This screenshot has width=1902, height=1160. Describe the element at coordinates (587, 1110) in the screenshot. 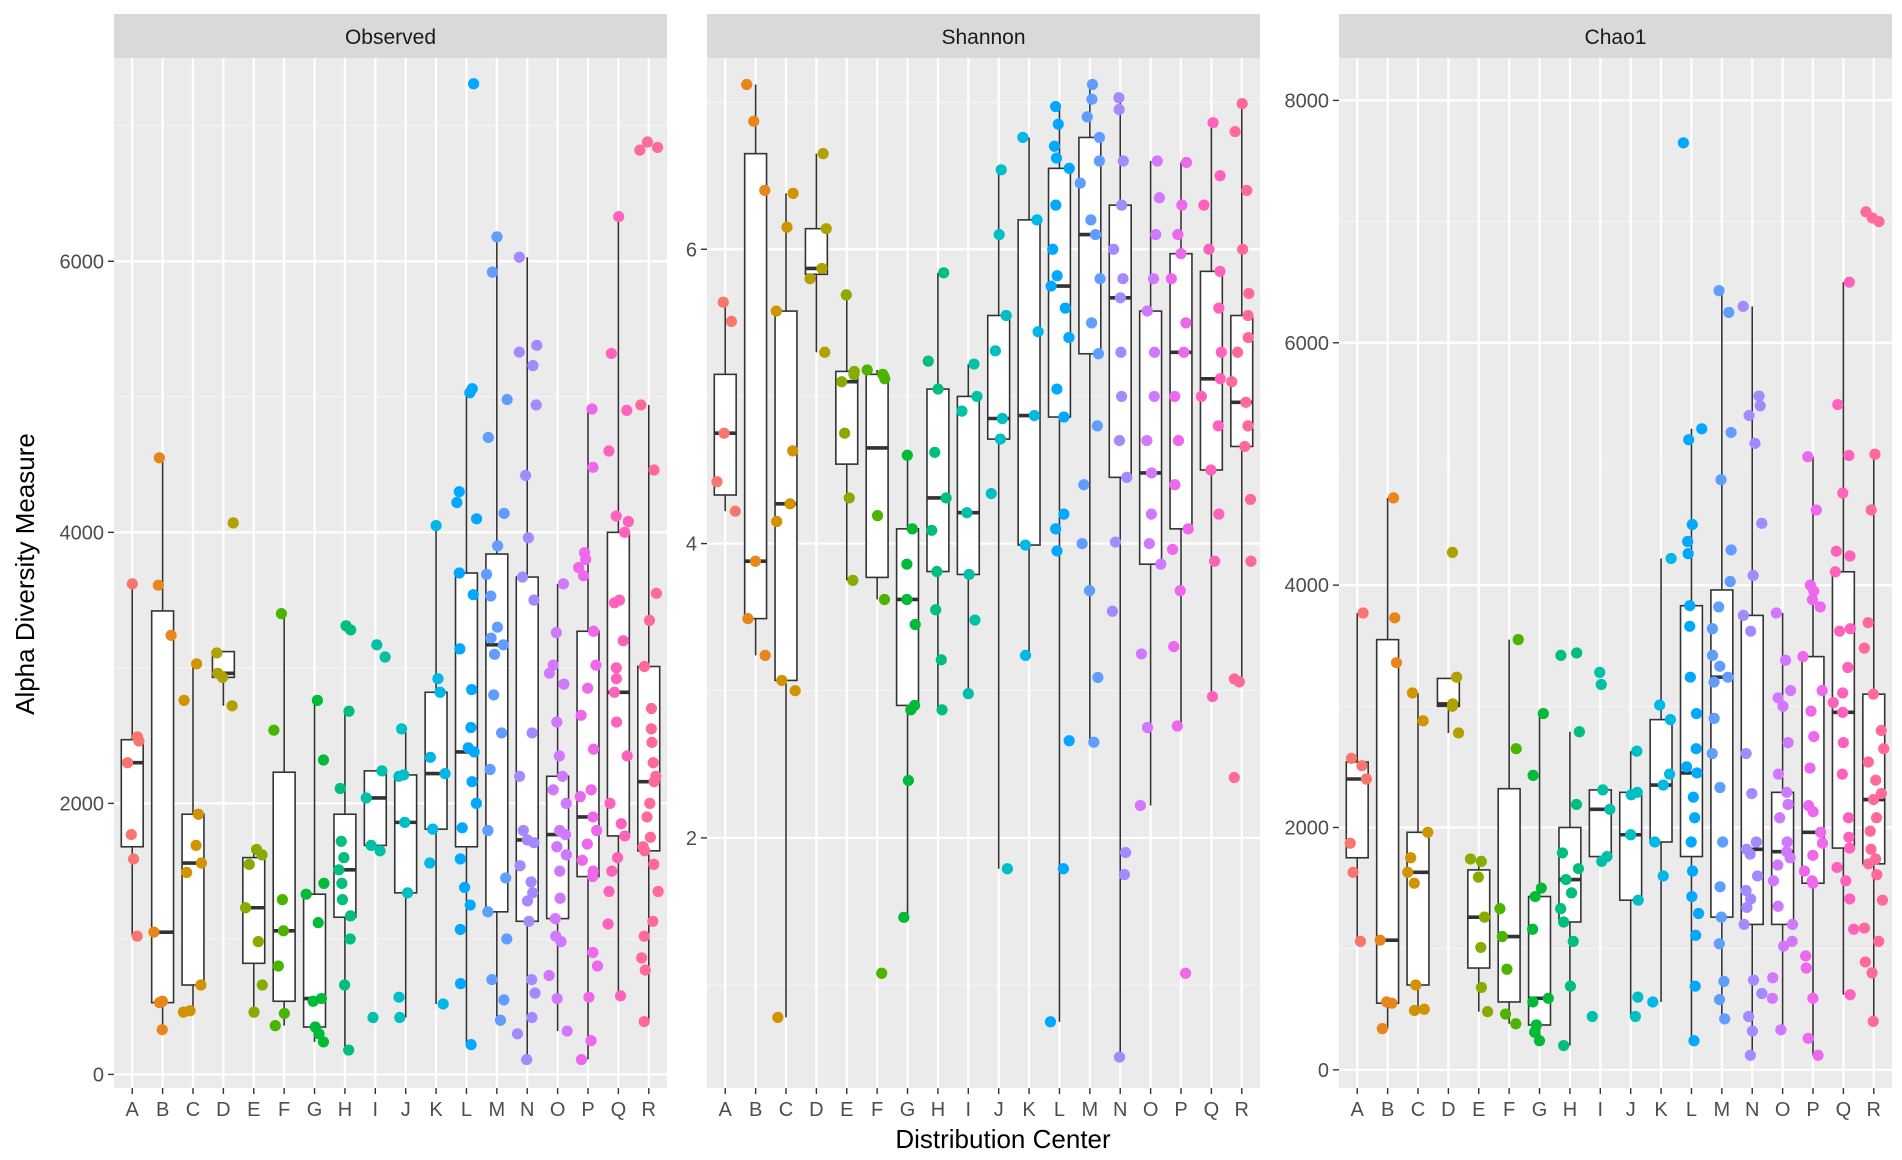

I see `x-tick-label: P` at that location.